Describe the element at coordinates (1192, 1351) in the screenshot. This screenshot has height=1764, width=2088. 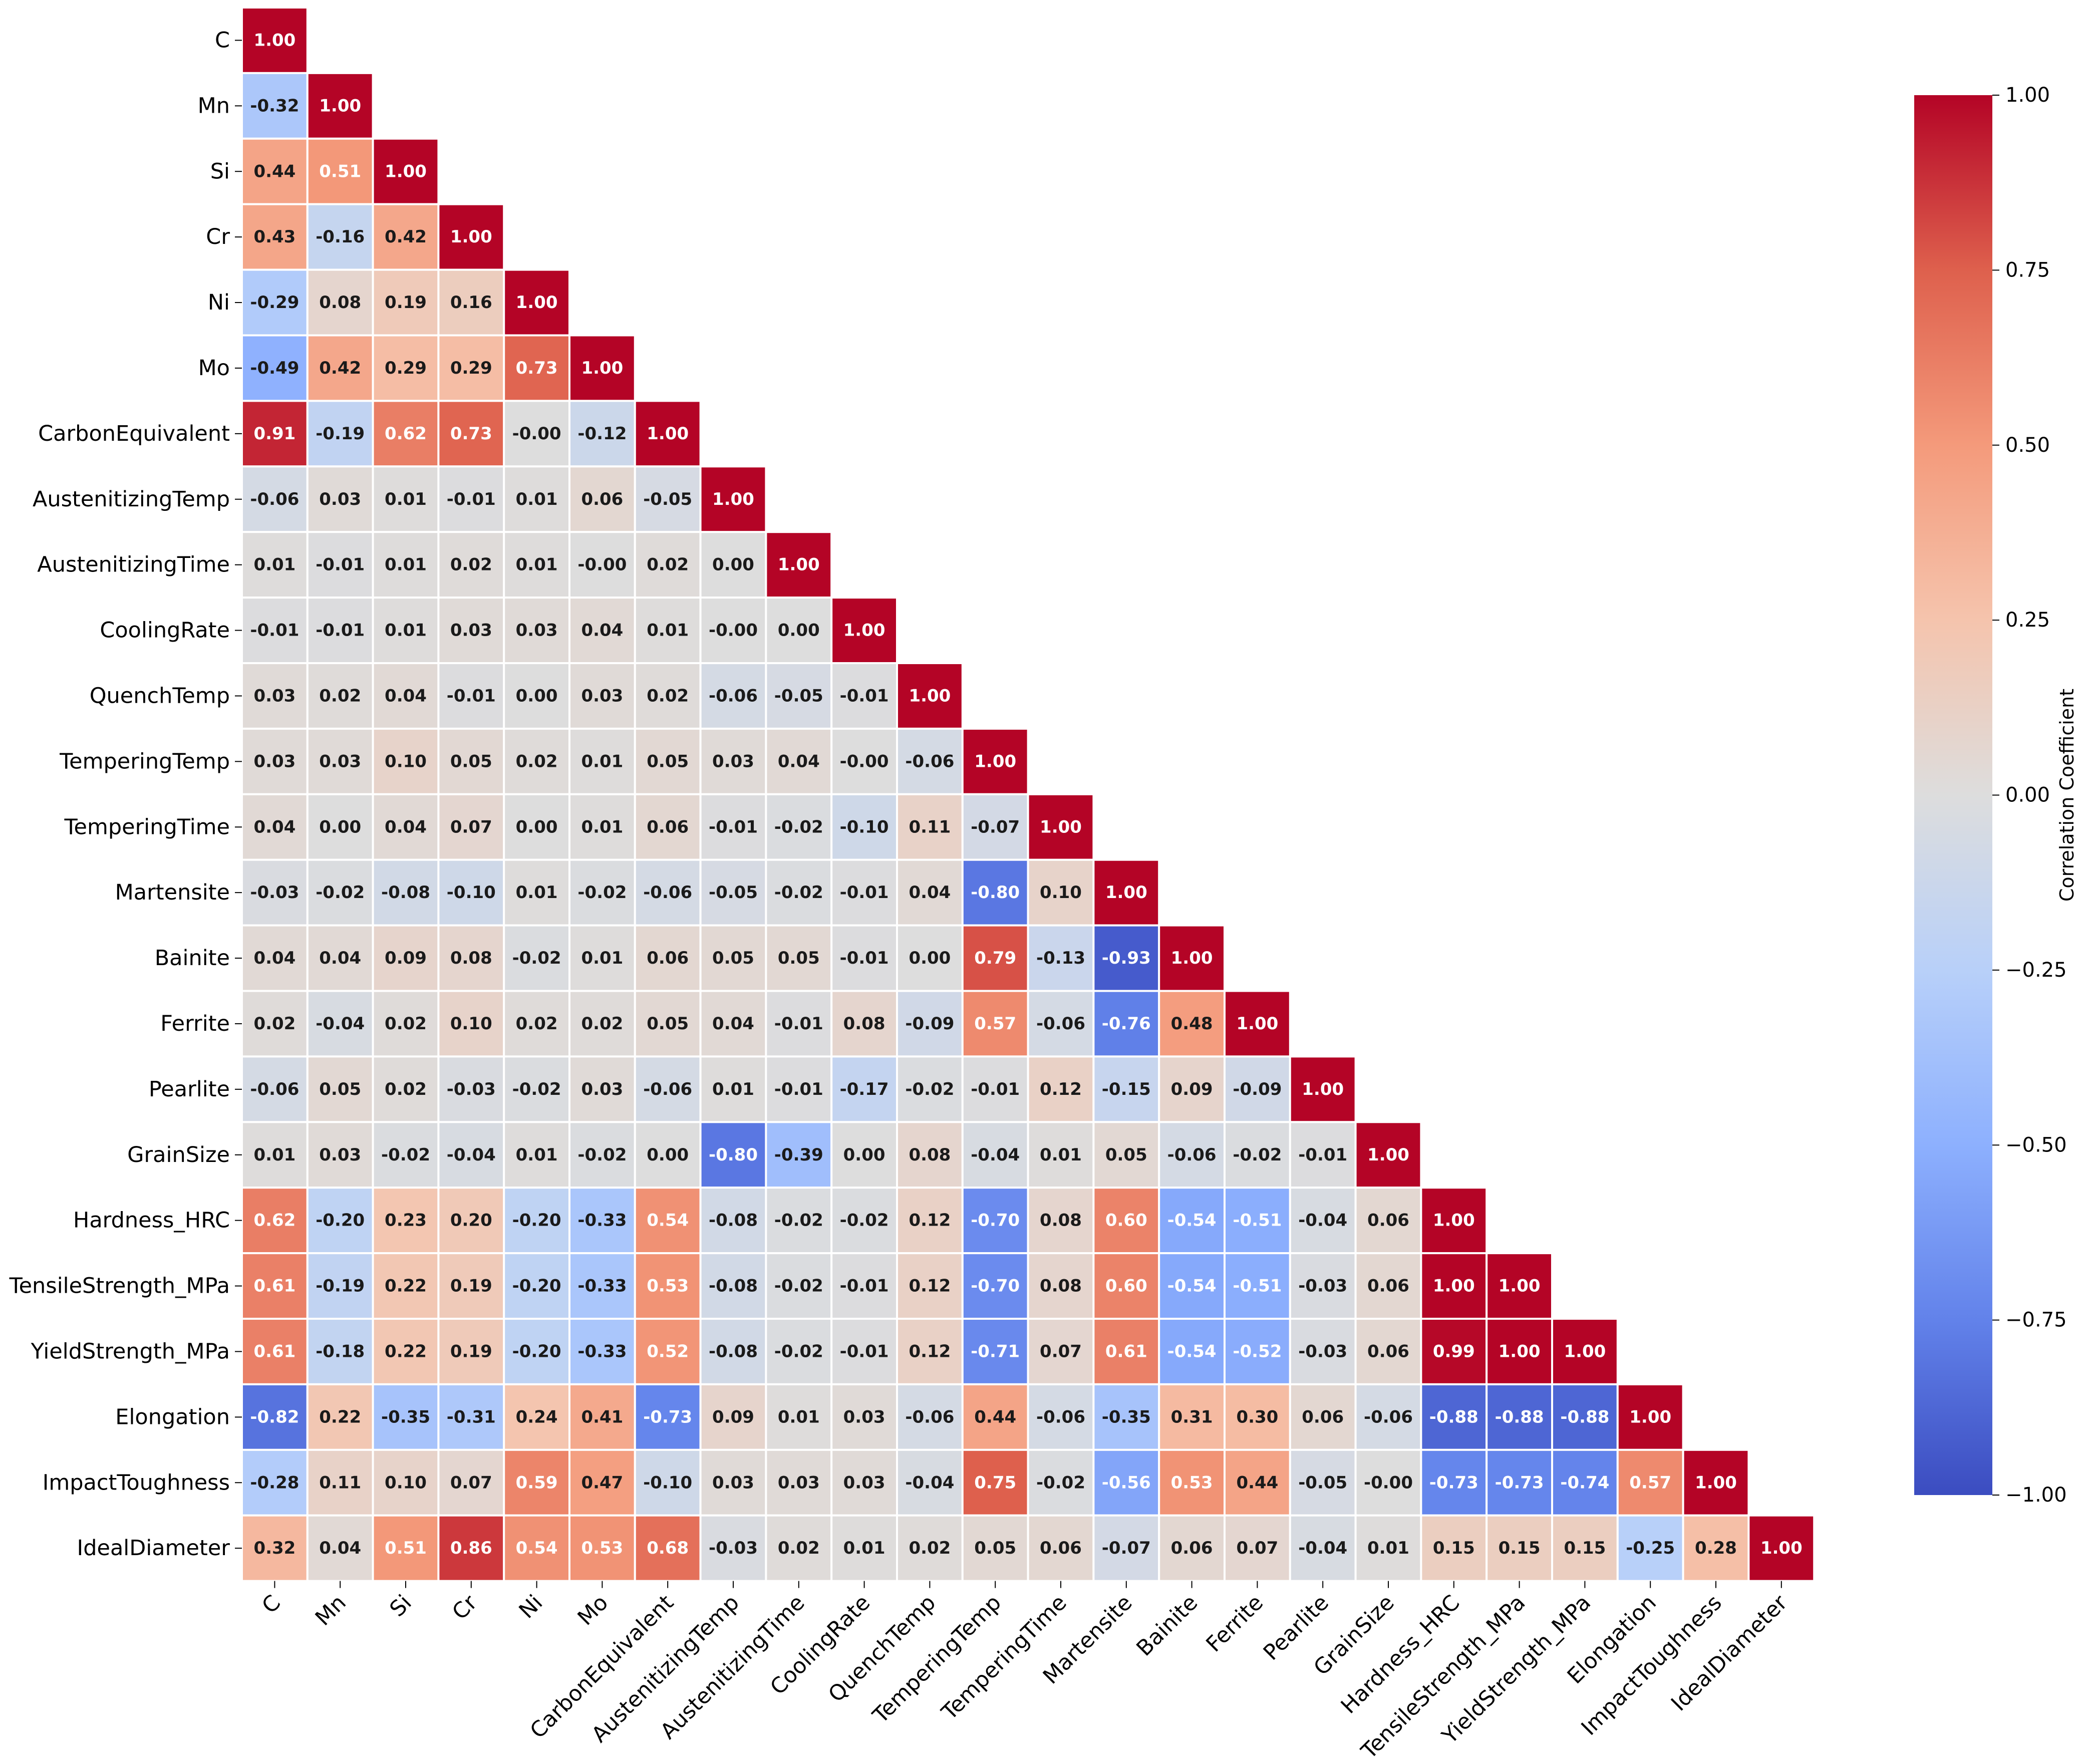
I see `heatmap-cell-yieldstrength-mpa-bainite` at that location.